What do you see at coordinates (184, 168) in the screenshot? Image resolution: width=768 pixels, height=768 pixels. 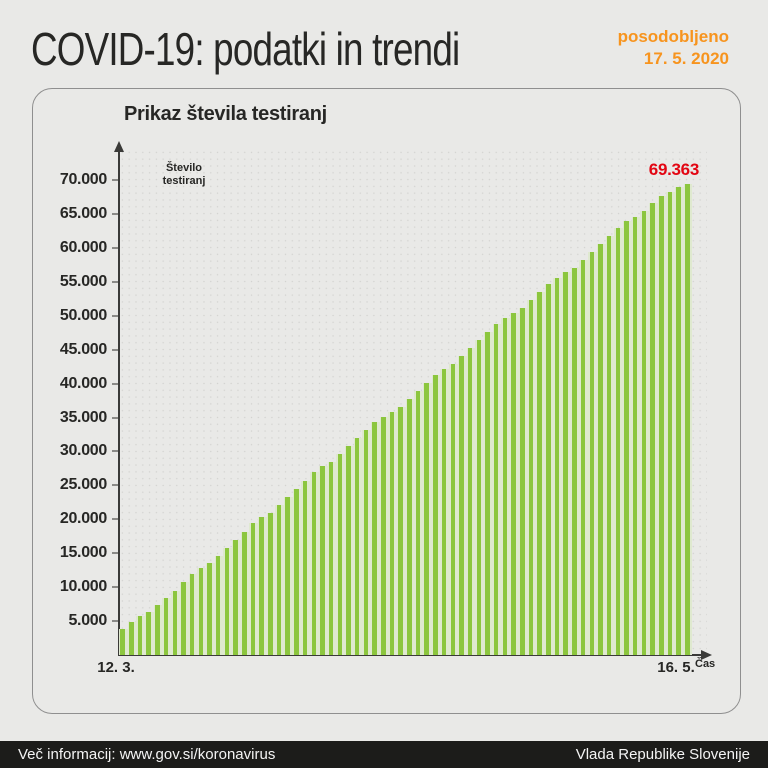 I see `y-axis-title-line1: Število` at bounding box center [184, 168].